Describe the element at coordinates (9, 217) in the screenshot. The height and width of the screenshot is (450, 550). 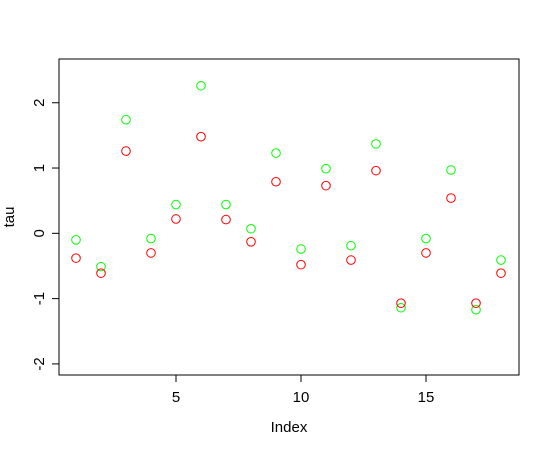
I see `y-axis-label: tau` at that location.